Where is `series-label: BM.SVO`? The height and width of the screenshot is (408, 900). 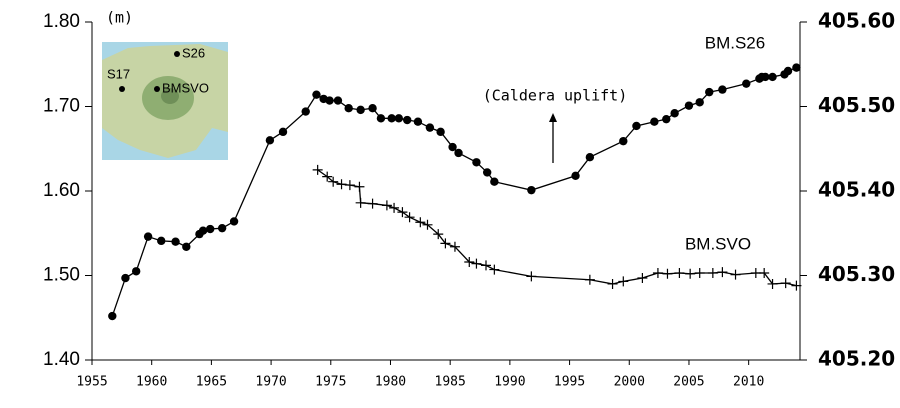
series-label: BM.SVO is located at coordinates (718, 243).